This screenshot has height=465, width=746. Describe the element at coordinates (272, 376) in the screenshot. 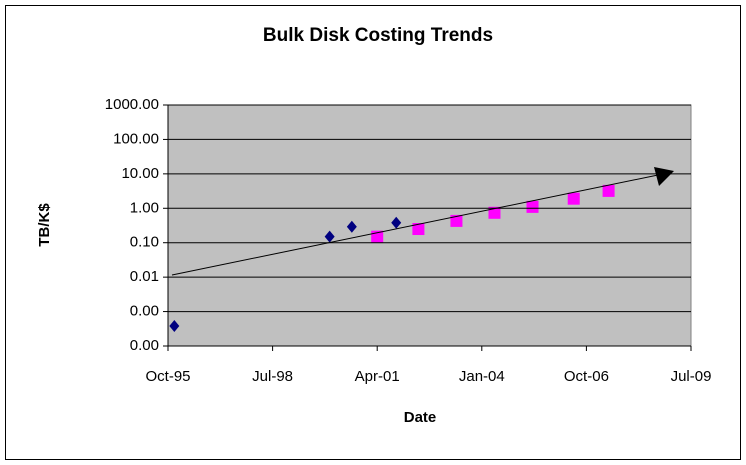

I see `x-tick-label: Jul-98` at that location.